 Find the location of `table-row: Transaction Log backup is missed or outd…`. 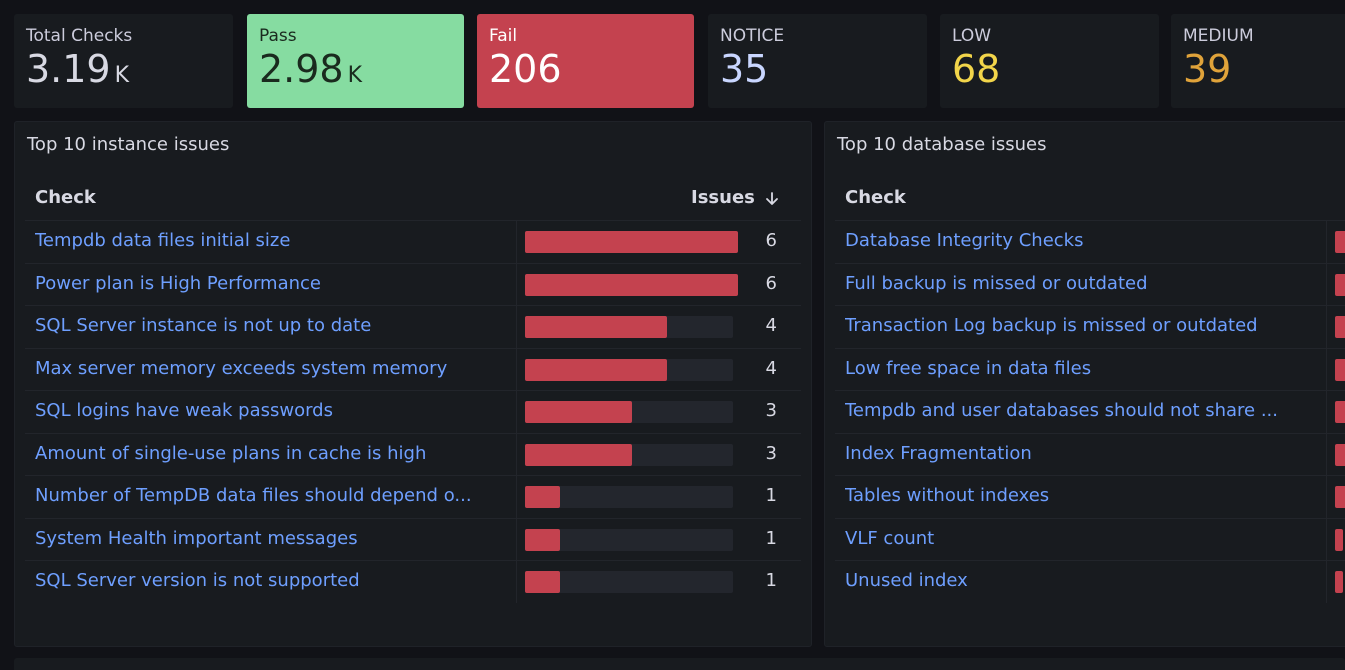

table-row: Transaction Log backup is missed or outd… is located at coordinates (1090, 326).